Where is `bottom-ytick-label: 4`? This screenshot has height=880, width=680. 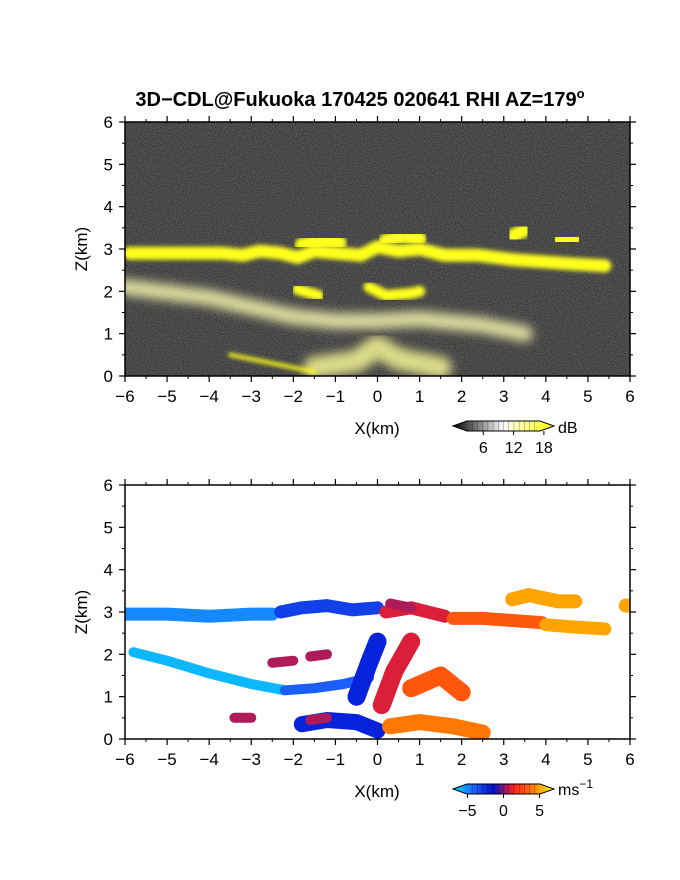
bottom-ytick-label: 4 is located at coordinates (108, 570).